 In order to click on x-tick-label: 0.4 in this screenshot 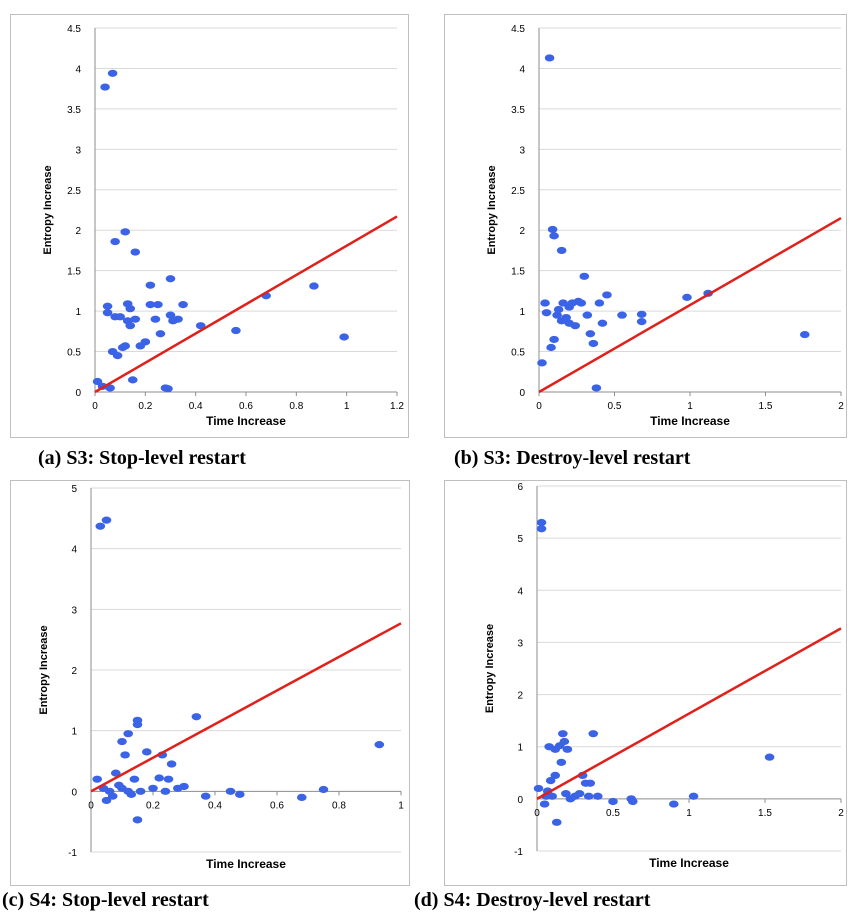, I will do `click(215, 805)`.